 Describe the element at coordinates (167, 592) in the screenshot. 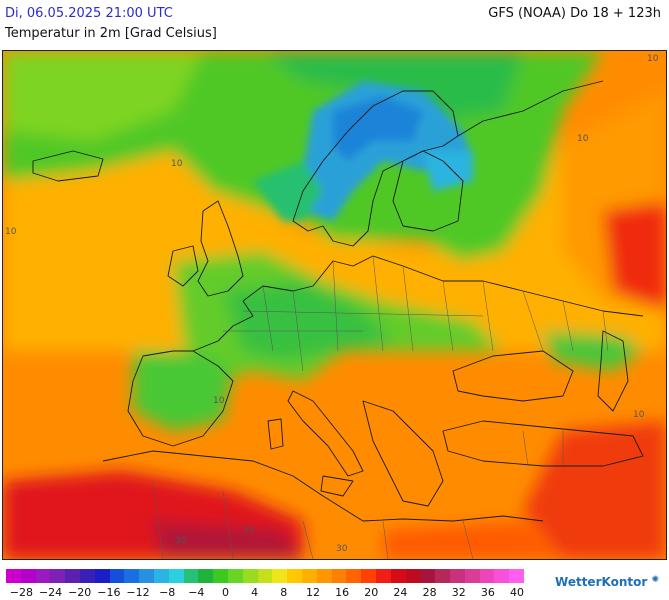

I see `color-scale-tick: −8` at that location.